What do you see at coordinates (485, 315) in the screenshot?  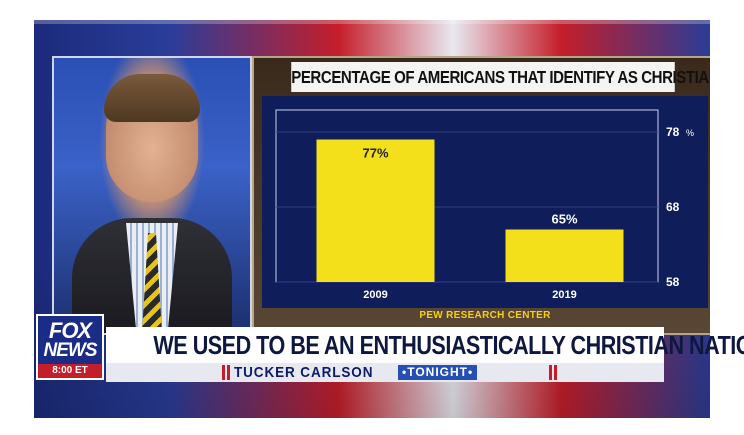 I see `chart-source: PEW RESEARCH CENTER` at bounding box center [485, 315].